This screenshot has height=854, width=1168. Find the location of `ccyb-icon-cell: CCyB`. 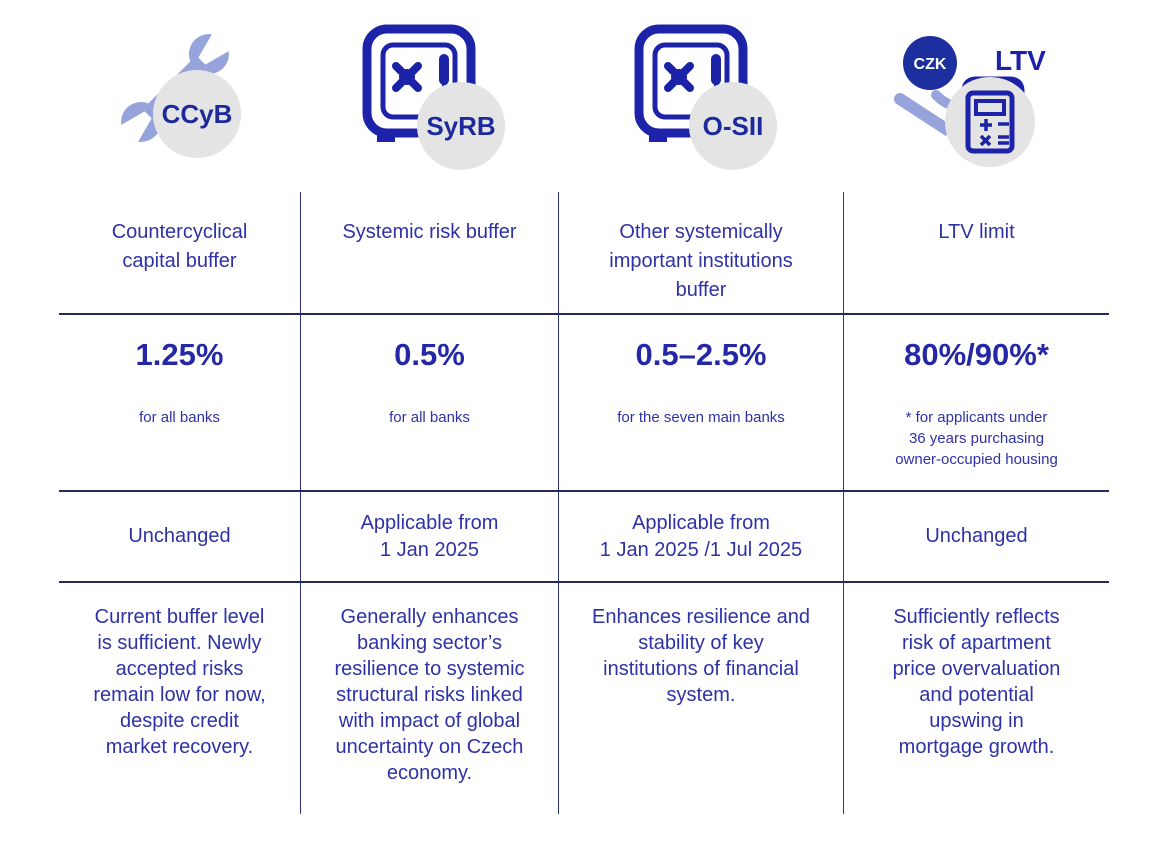

ccyb-icon-cell: CCyB is located at coordinates (180, 96).